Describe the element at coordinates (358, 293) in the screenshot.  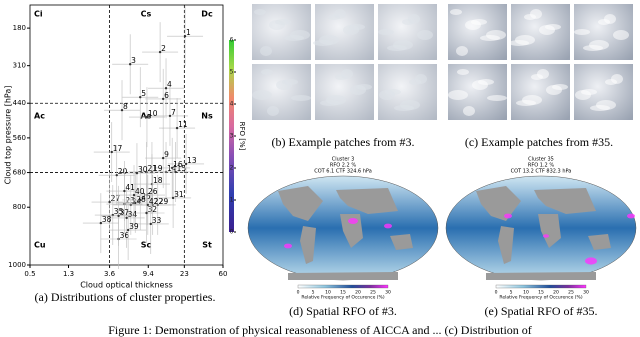
I see `map-colorbar-tick: 20` at that location.